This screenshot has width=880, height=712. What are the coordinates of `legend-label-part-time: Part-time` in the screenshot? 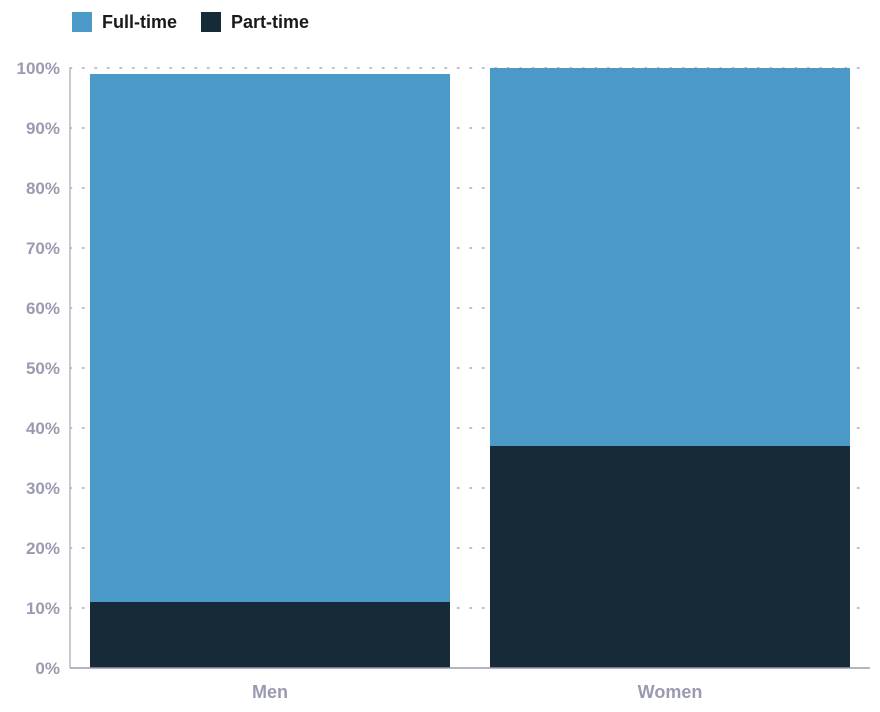 It's located at (270, 21).